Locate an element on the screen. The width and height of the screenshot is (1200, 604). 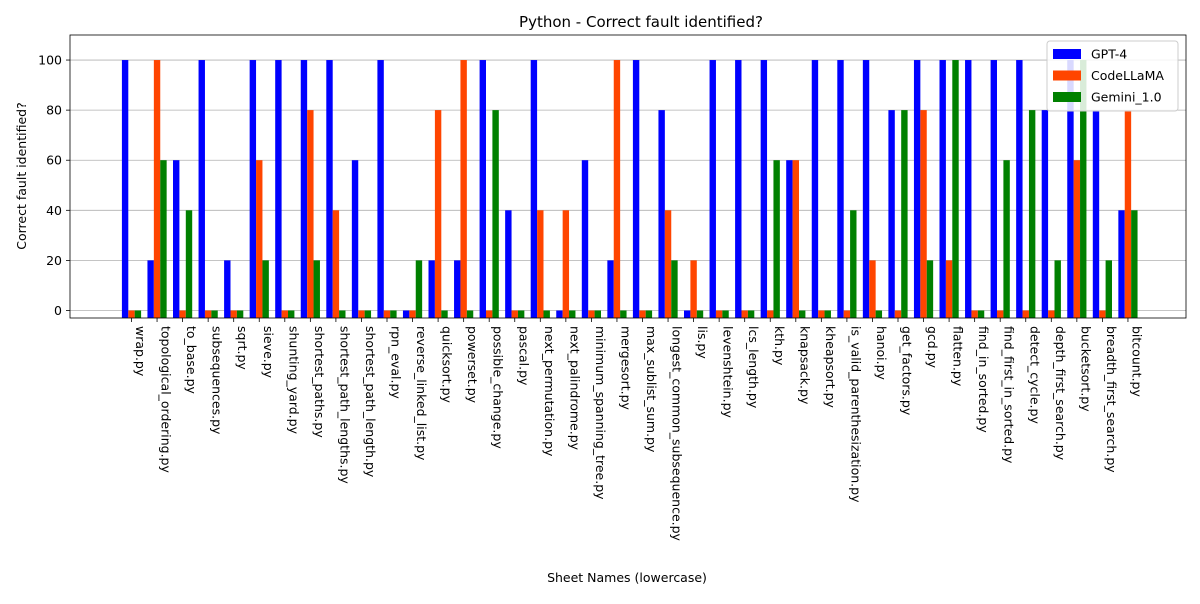
legend-label: GPT-4 is located at coordinates (1109, 54).